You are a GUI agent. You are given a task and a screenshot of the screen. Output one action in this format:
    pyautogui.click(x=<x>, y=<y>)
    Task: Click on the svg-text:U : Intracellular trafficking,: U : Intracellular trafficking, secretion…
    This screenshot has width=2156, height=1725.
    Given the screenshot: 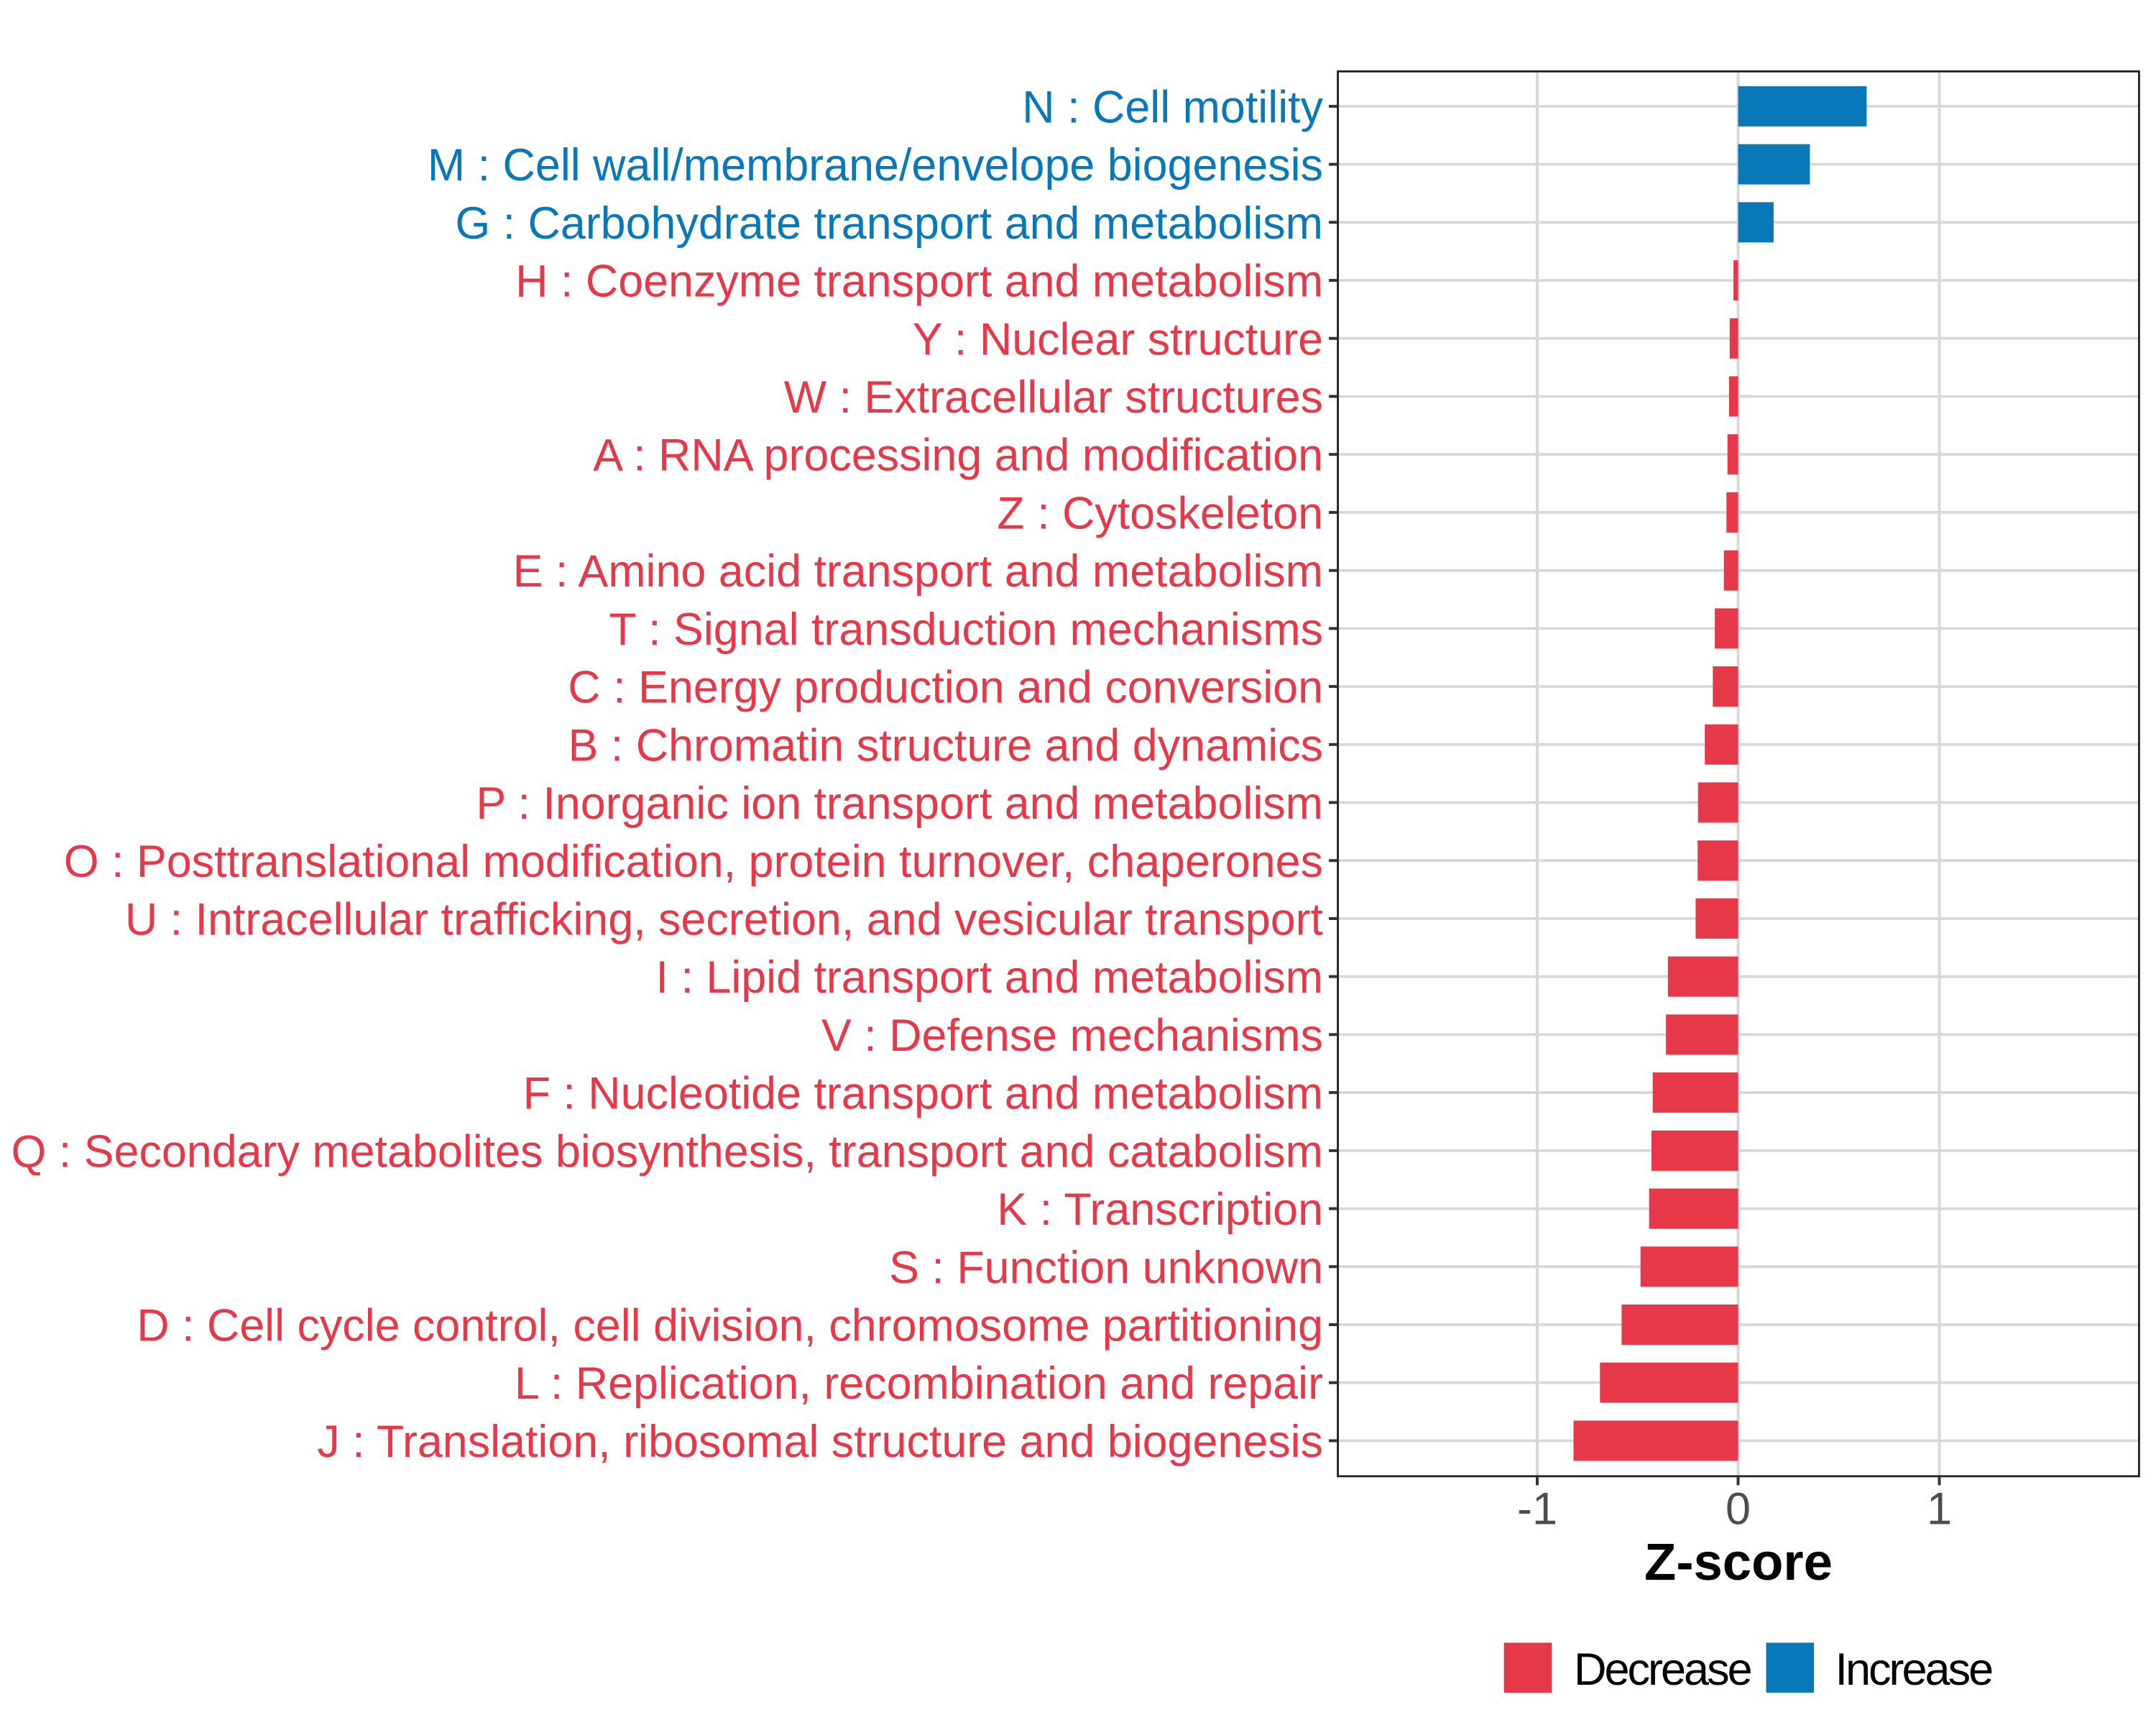 What is the action you would take?
    pyautogui.click(x=724, y=920)
    